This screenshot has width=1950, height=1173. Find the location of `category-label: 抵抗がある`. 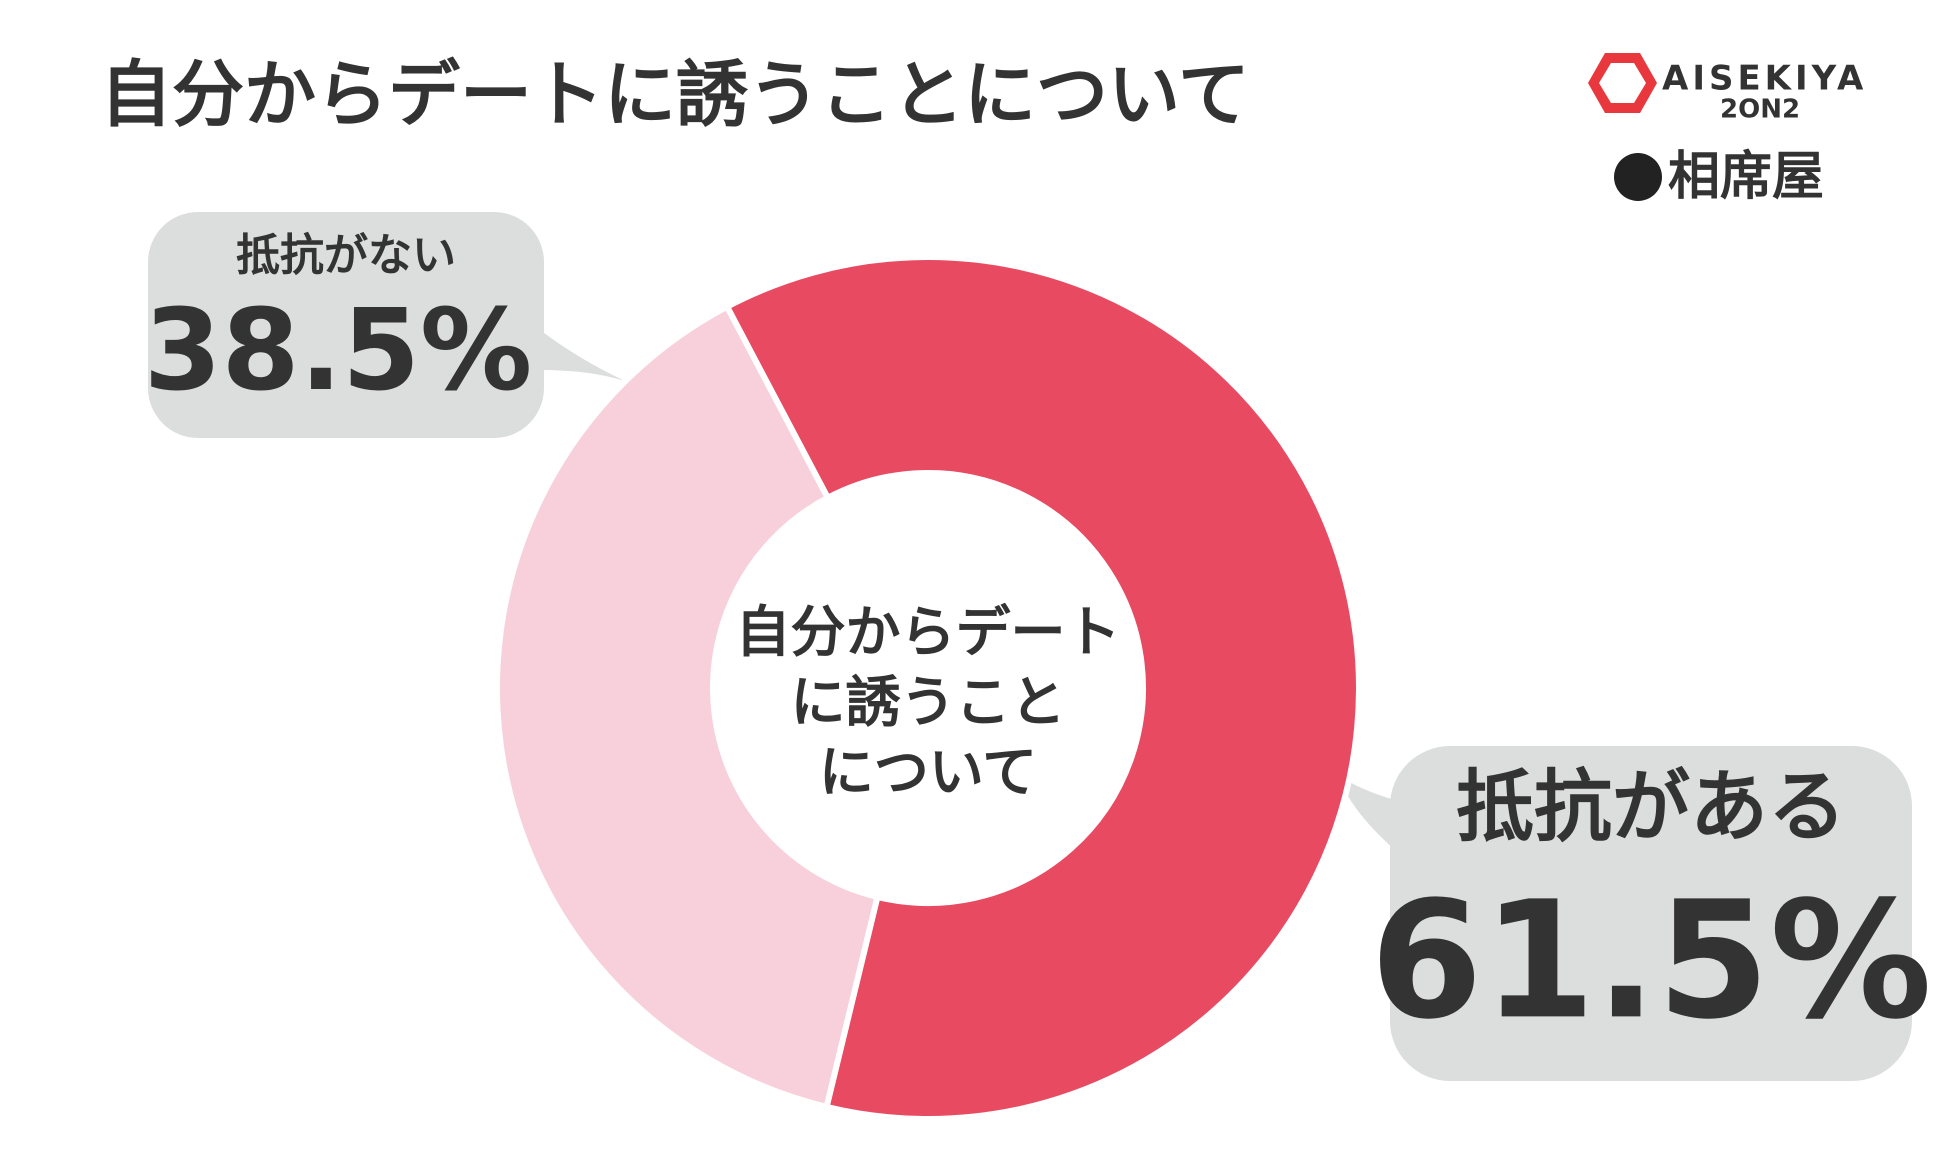

category-label: 抵抗がある is located at coordinates (1651, 807).